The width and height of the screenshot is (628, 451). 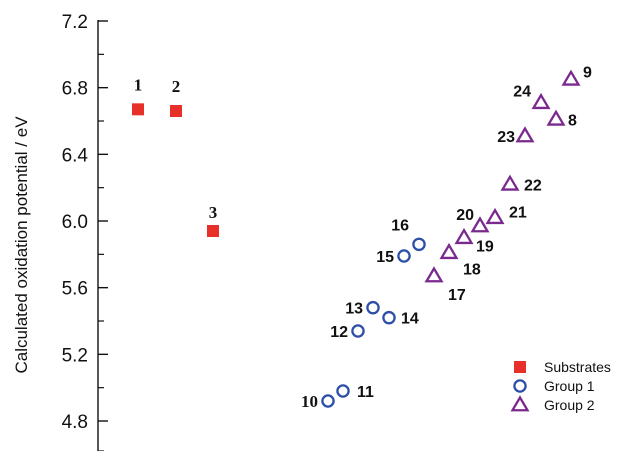 What do you see at coordinates (569, 386) in the screenshot?
I see `legend-entry-2: Group 1` at bounding box center [569, 386].